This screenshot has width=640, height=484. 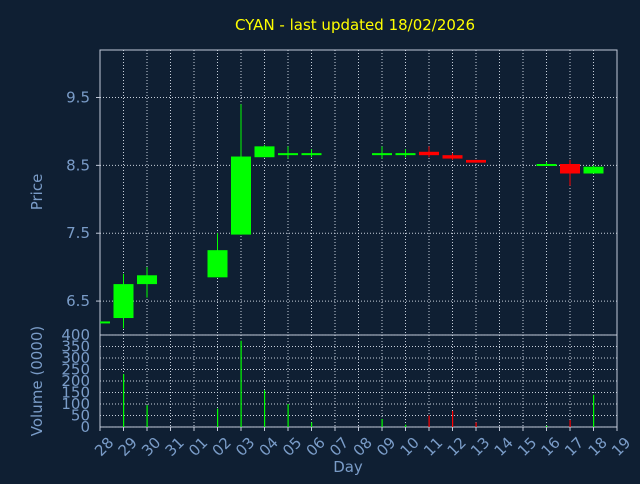 What do you see at coordinates (222, 447) in the screenshot?
I see `x-tick-label: 02` at bounding box center [222, 447].